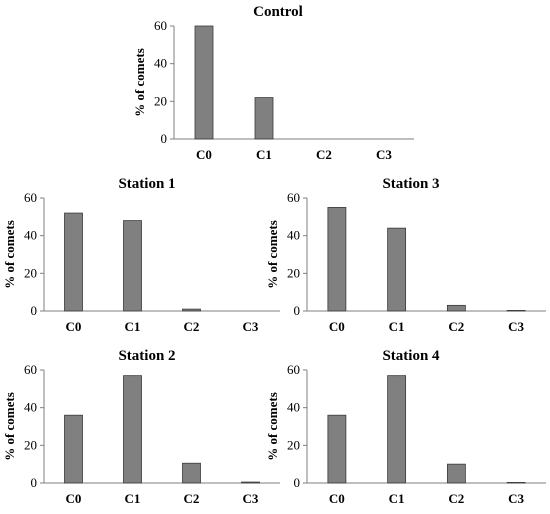 Image resolution: width=550 pixels, height=514 pixels. Describe the element at coordinates (411, 356) in the screenshot. I see `chart-title: Station 4` at that location.